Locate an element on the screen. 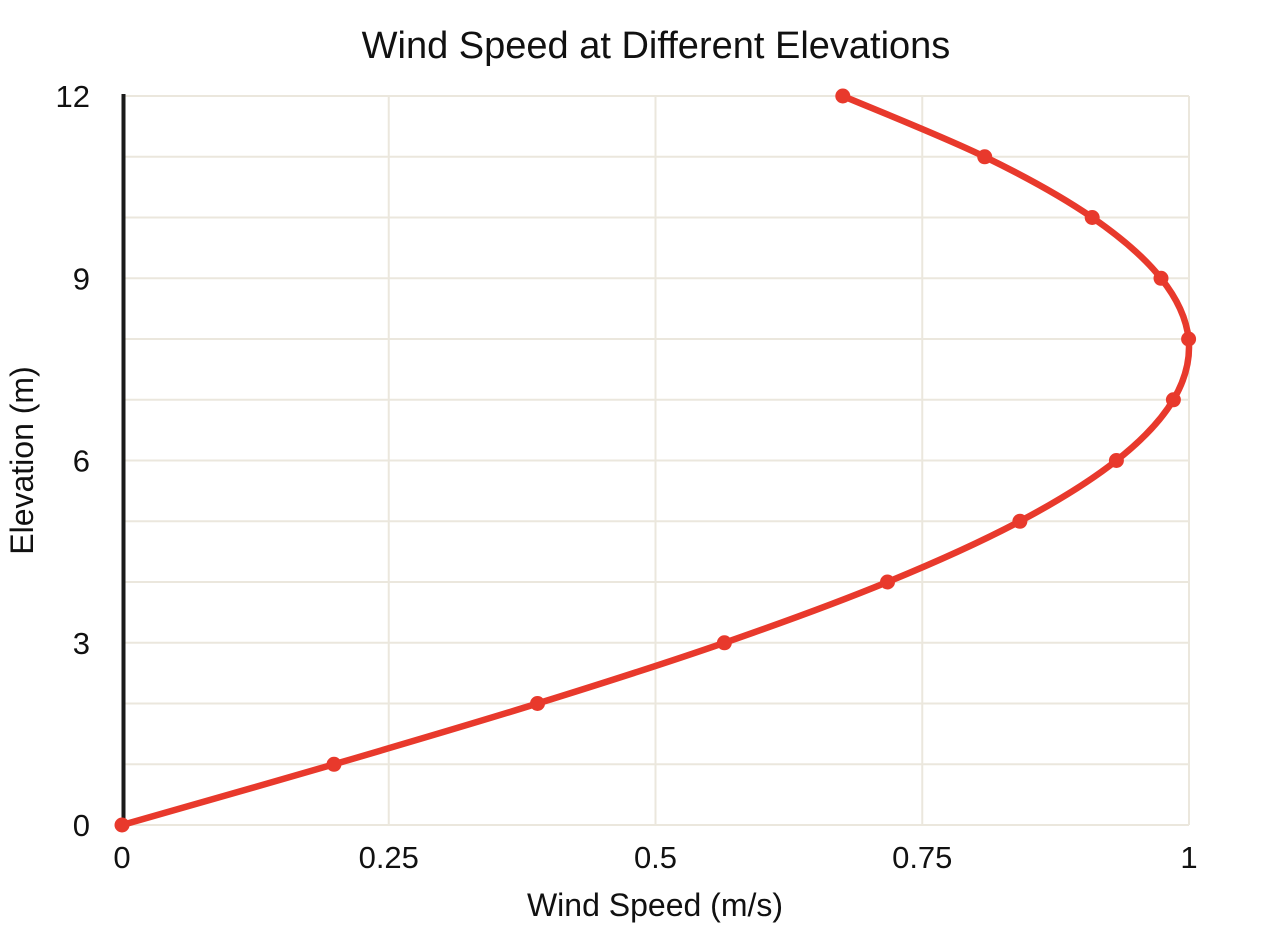 This screenshot has height=933, width=1288. x-tick-label: 0 is located at coordinates (121, 857).